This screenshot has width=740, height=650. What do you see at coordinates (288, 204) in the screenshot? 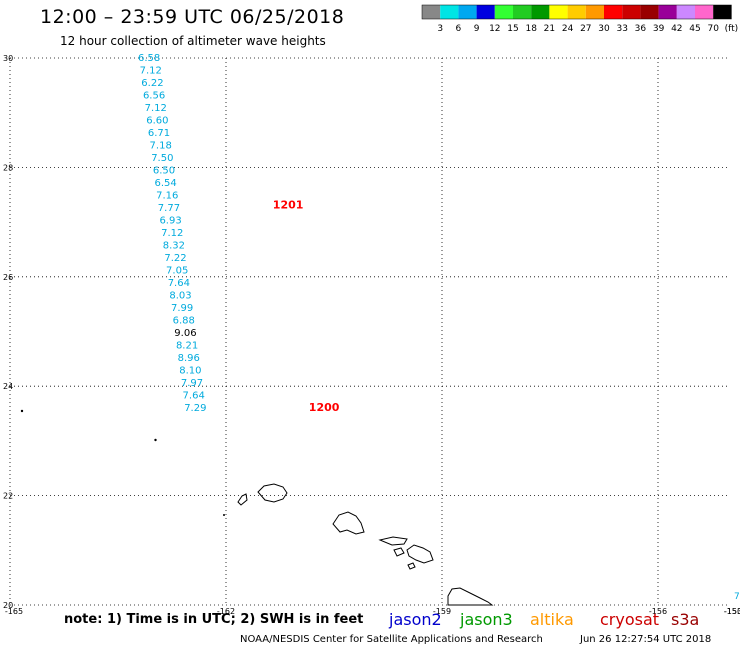
I see `time-label: 1201` at bounding box center [288, 204].